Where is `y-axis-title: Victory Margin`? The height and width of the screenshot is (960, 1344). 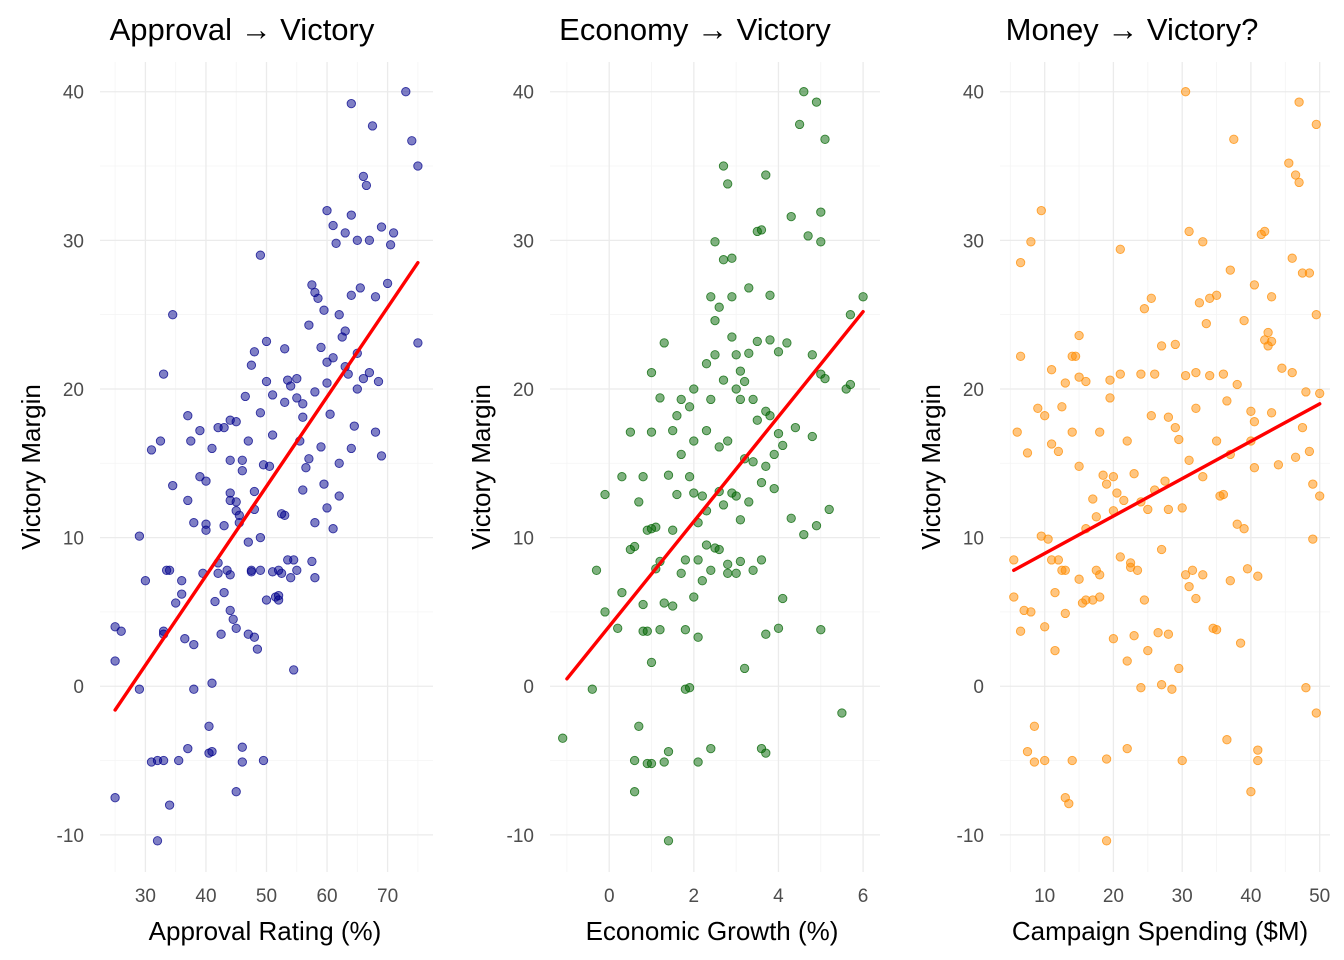
y-axis-title: Victory Margin is located at coordinates (31, 467).